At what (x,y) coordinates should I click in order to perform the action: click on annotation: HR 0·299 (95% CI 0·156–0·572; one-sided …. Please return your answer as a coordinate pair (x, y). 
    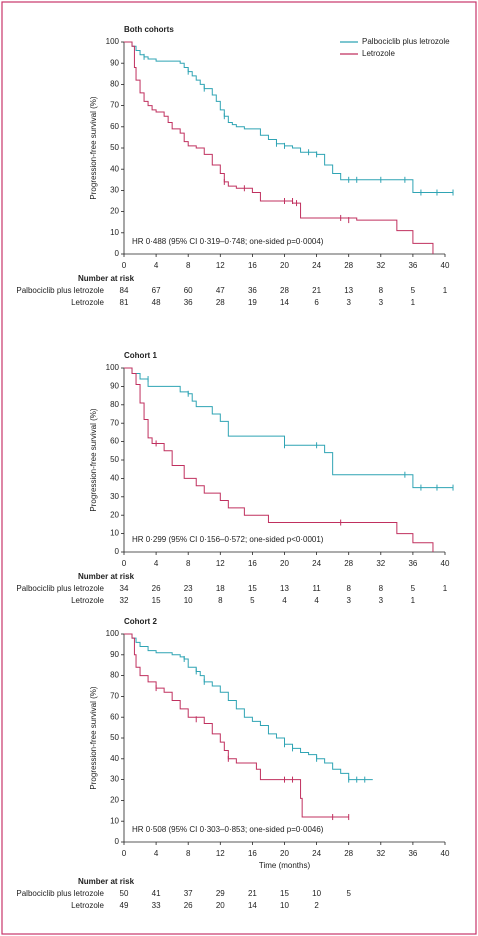
    Looking at the image, I should click on (228, 539).